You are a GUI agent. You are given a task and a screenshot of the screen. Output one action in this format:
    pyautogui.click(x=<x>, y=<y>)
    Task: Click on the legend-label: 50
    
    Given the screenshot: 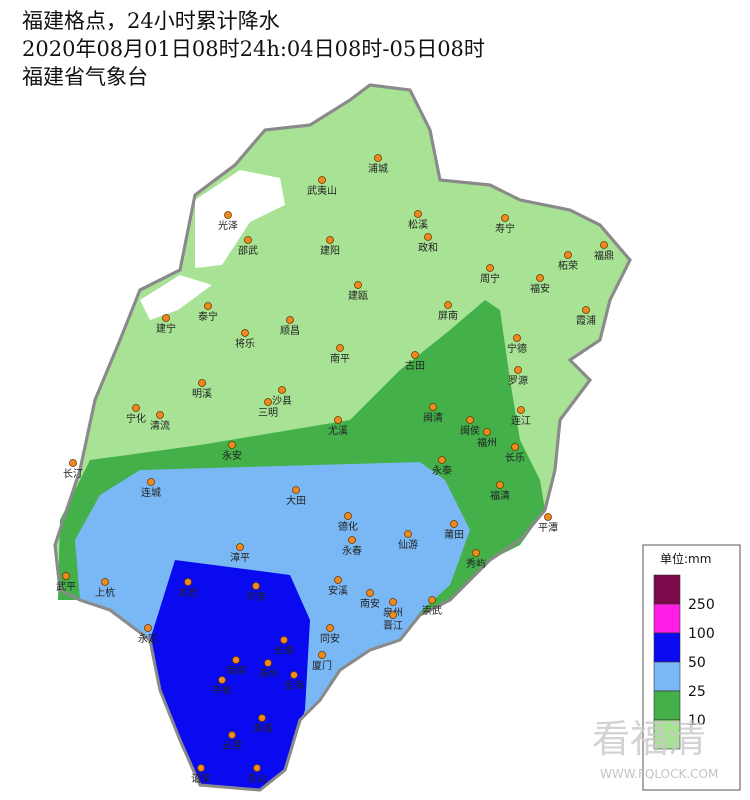 What is the action you would take?
    pyautogui.click(x=697, y=663)
    